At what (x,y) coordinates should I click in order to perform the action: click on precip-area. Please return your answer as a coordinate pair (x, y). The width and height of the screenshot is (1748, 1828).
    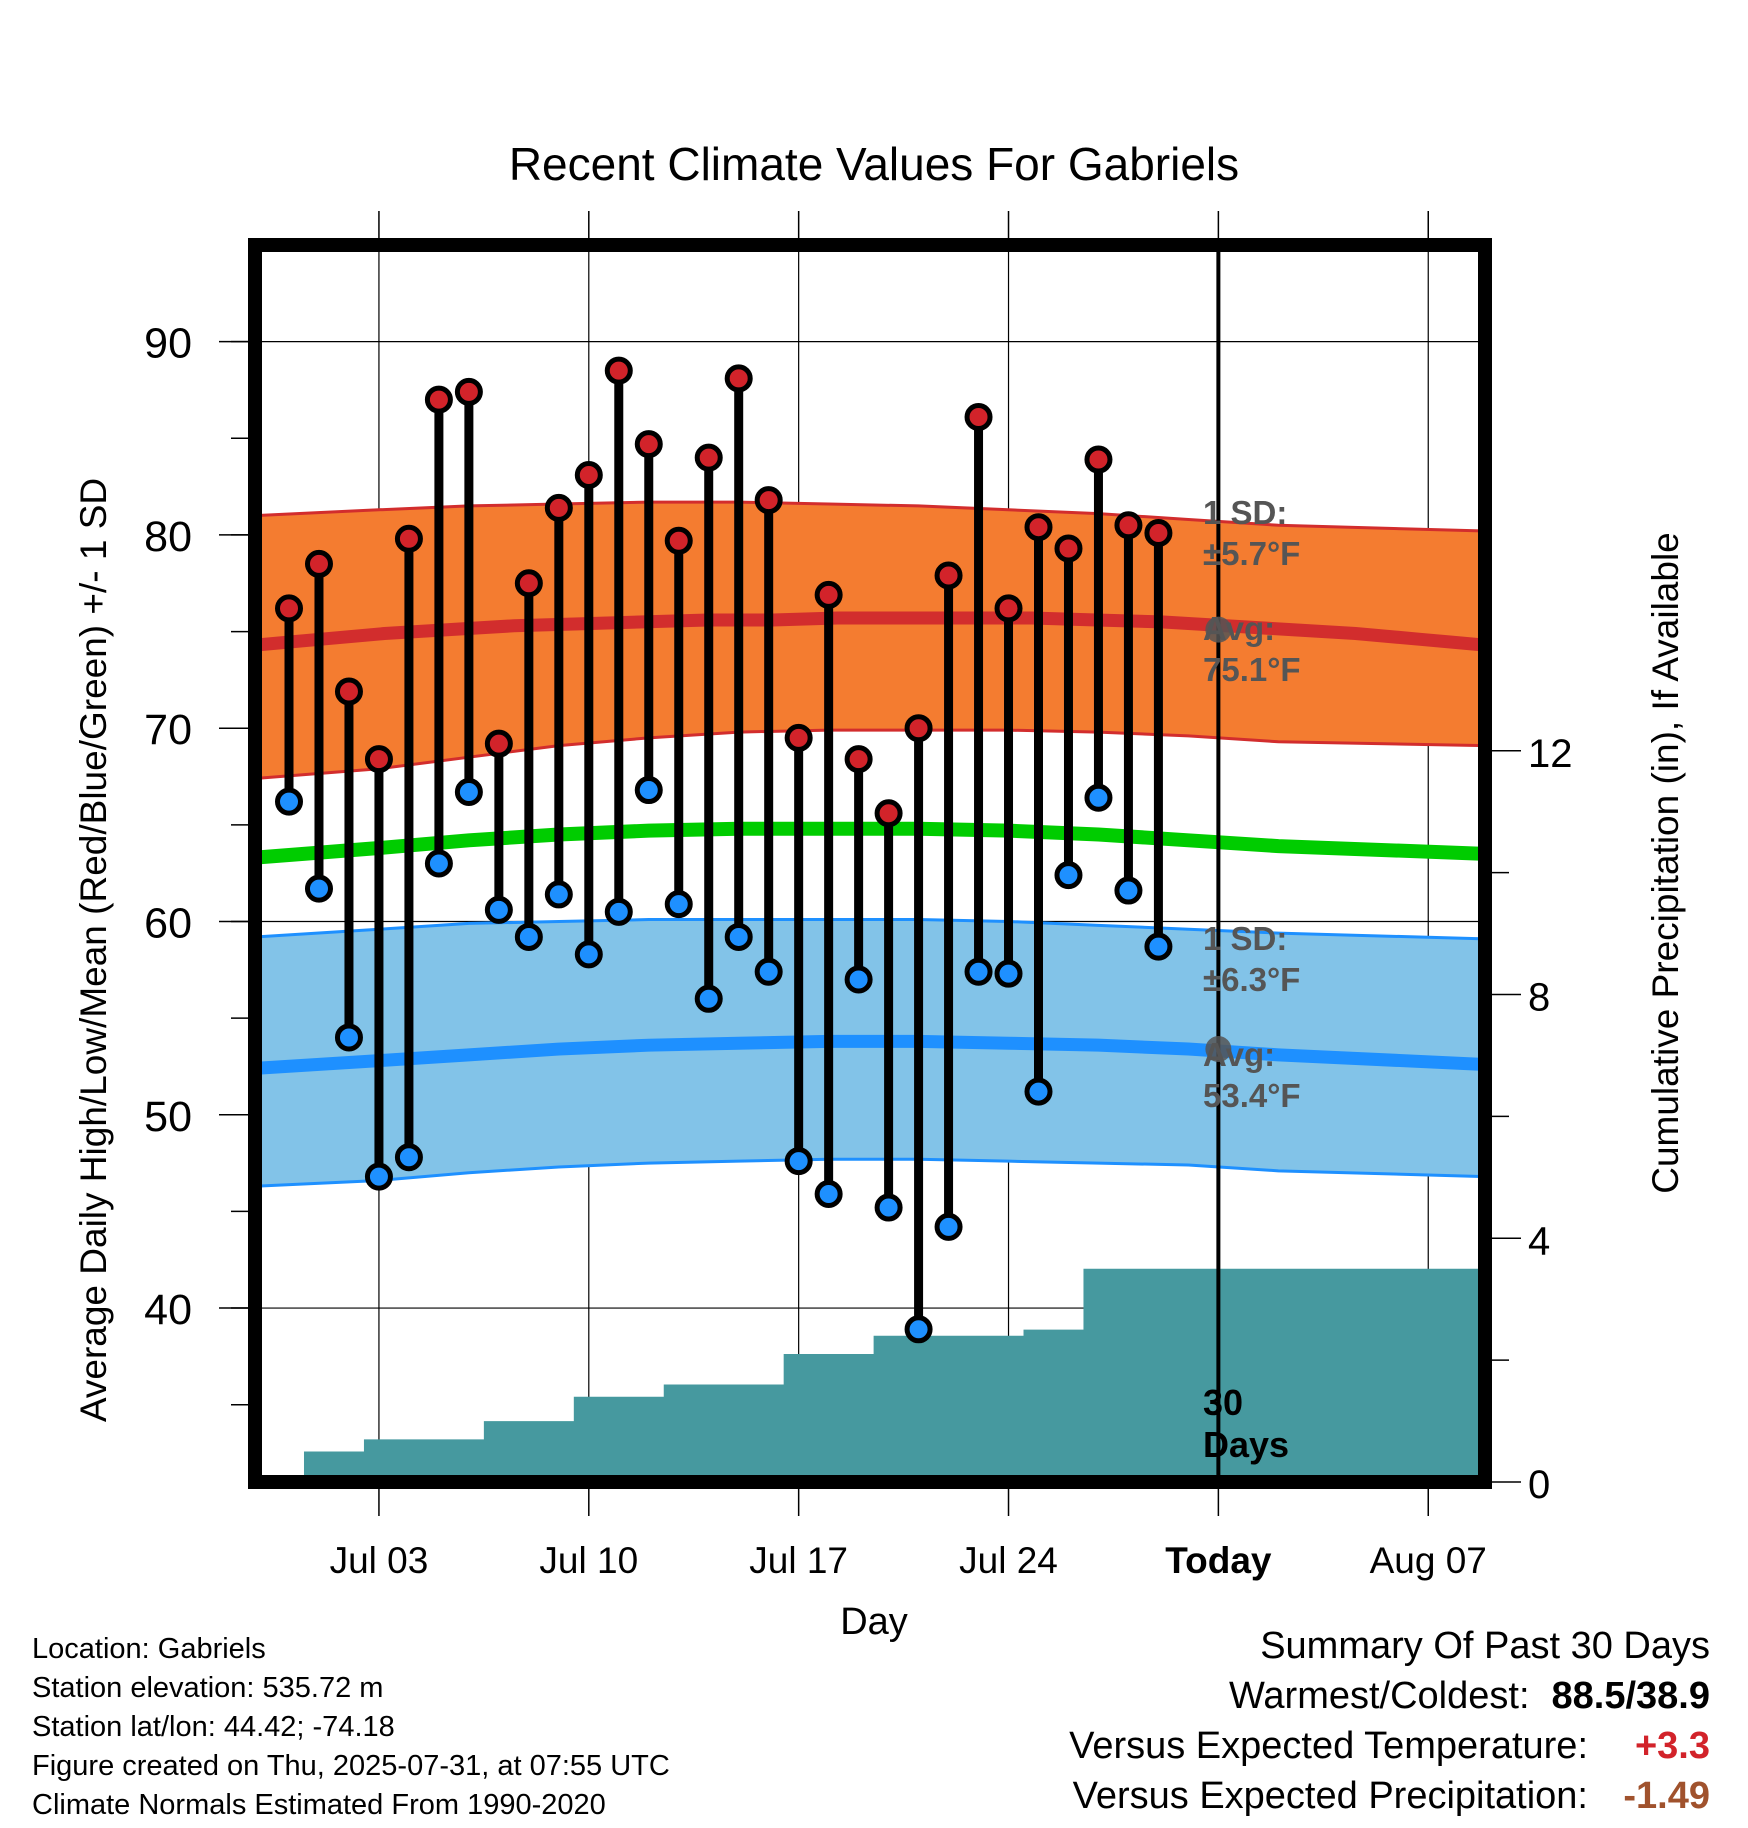
    Looking at the image, I should click on (870, 1375).